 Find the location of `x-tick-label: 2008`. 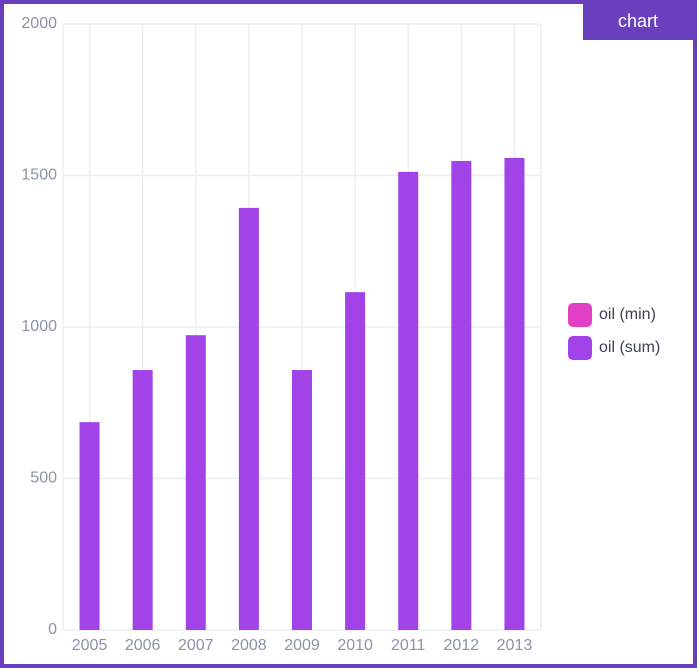

x-tick-label: 2008 is located at coordinates (249, 645).